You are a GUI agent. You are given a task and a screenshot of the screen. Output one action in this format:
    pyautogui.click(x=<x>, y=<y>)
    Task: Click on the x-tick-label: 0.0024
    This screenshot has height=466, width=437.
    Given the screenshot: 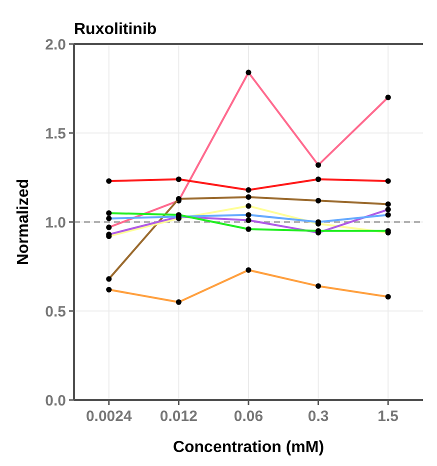 What is the action you would take?
    pyautogui.click(x=109, y=416)
    